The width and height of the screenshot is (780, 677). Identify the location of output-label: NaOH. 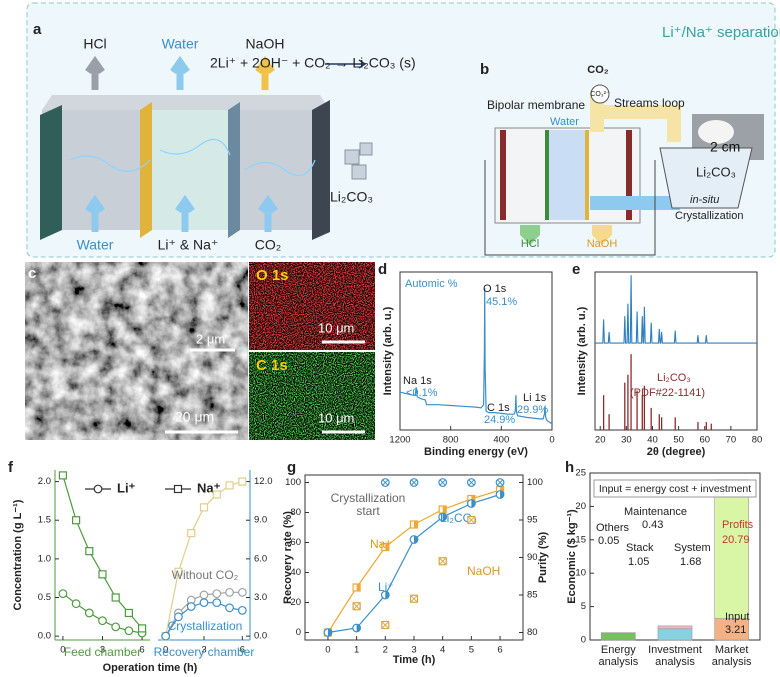
(265, 44).